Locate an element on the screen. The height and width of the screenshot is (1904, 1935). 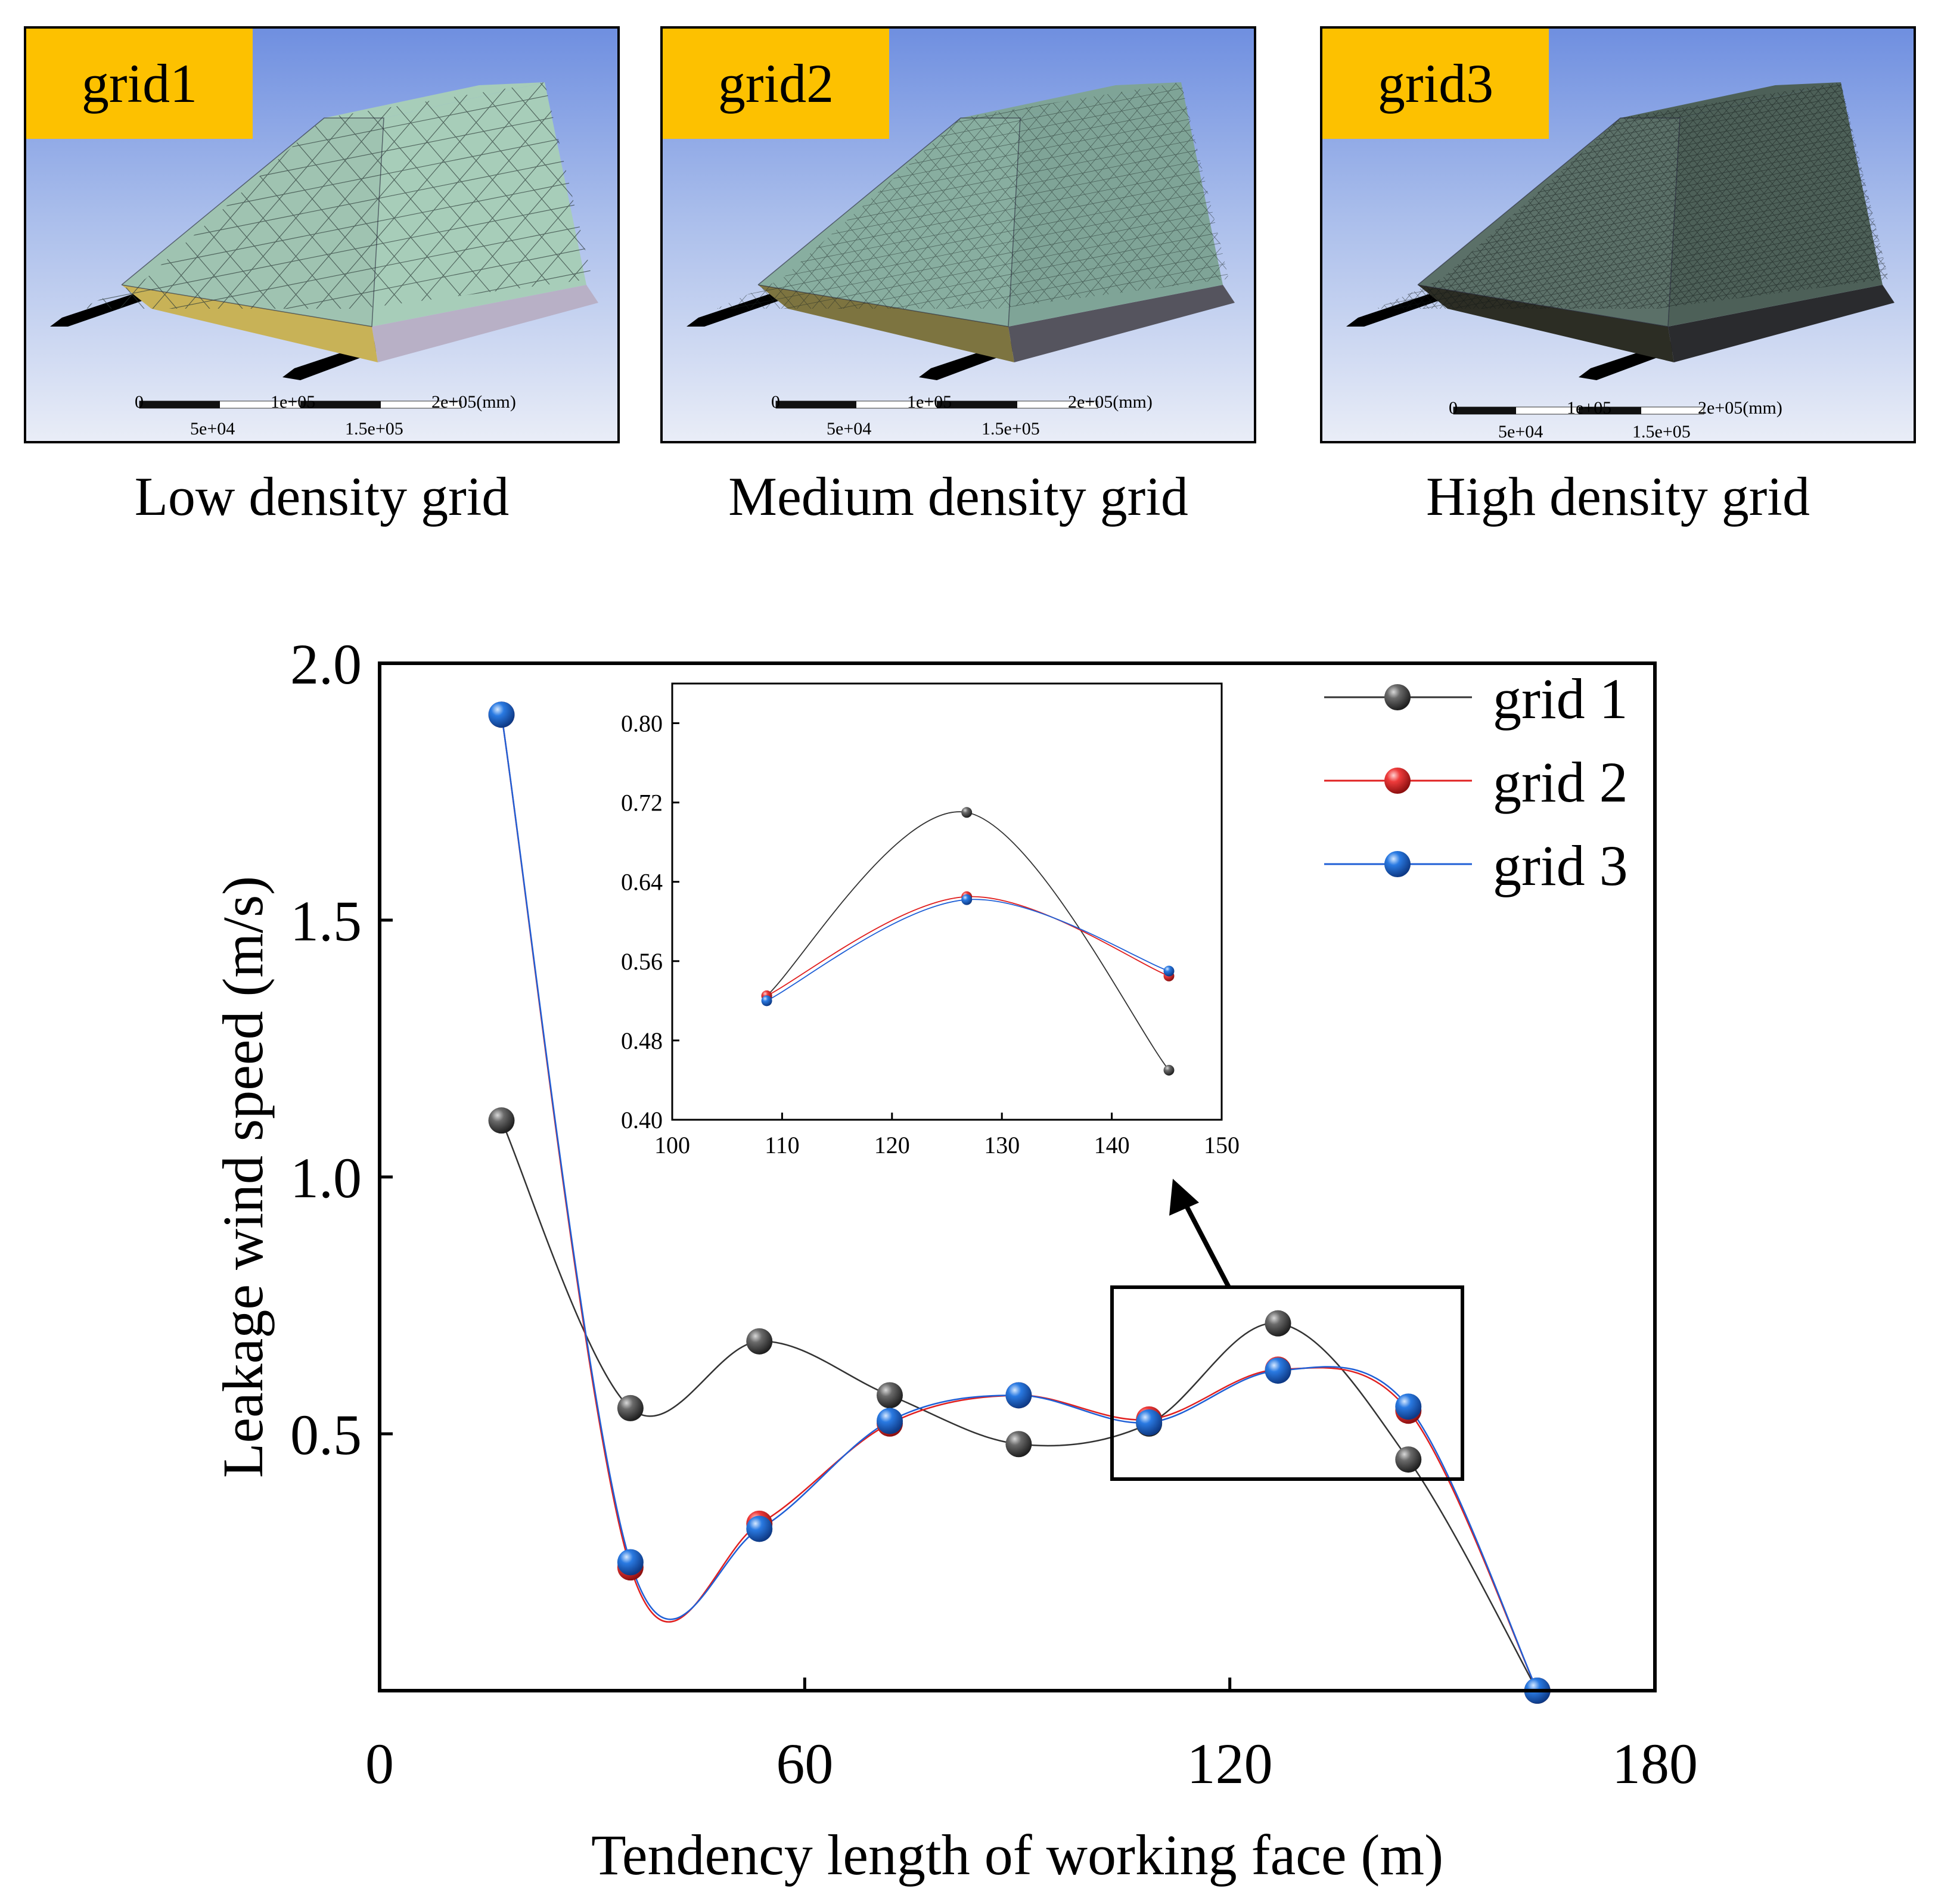
y-tick-label: 1.5 is located at coordinates (326, 921).